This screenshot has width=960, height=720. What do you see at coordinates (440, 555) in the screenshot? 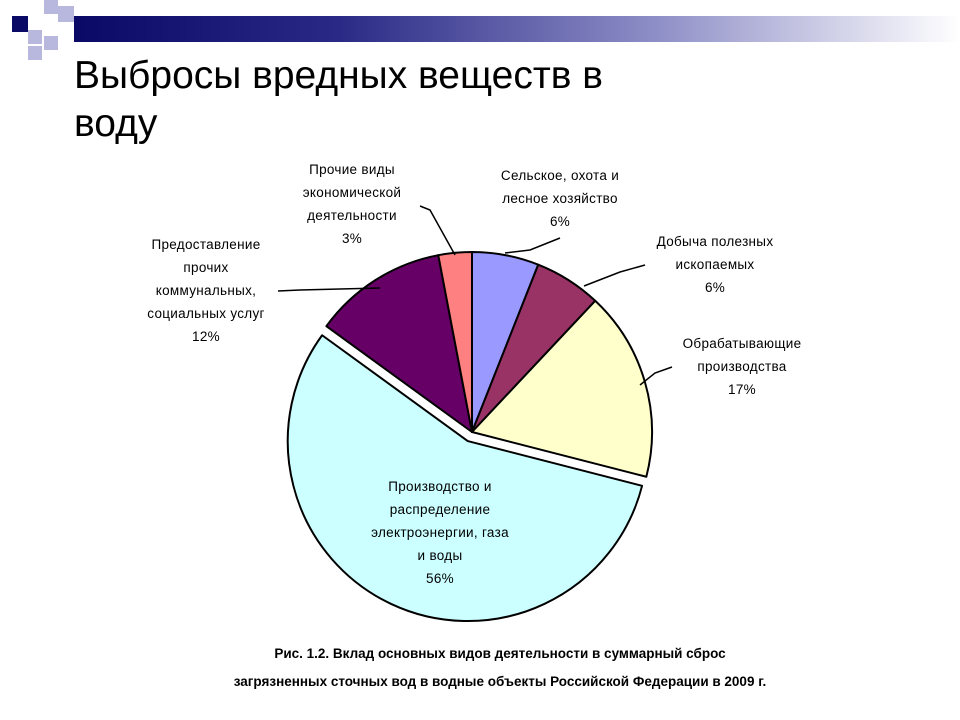
I see `slice-label-line: и воды` at bounding box center [440, 555].